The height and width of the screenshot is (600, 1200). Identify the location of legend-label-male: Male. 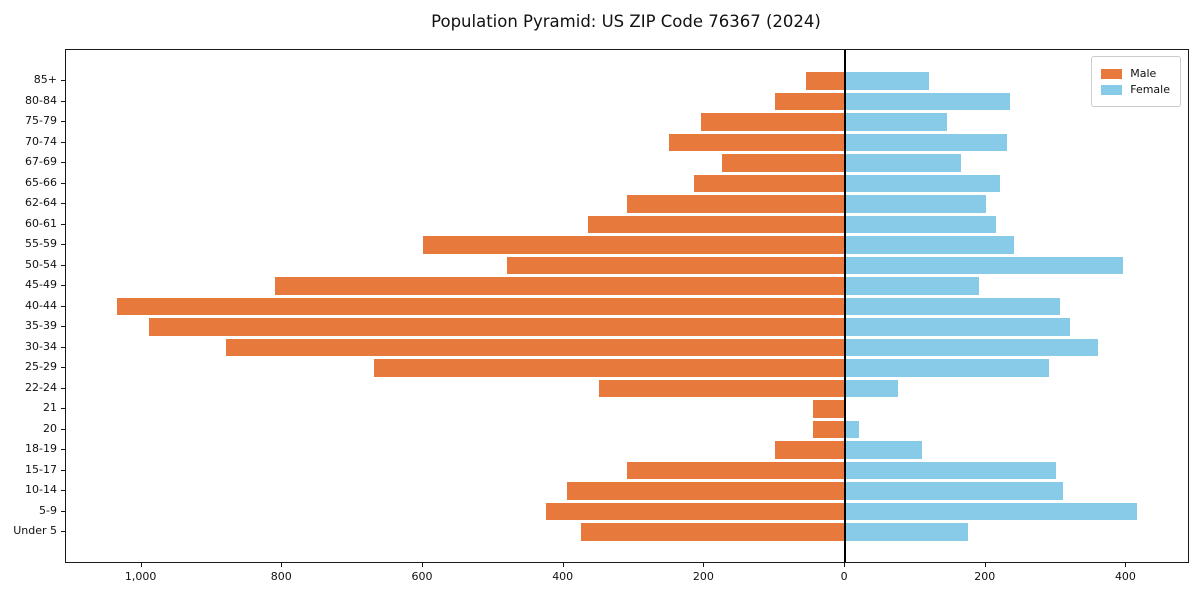
(1143, 73).